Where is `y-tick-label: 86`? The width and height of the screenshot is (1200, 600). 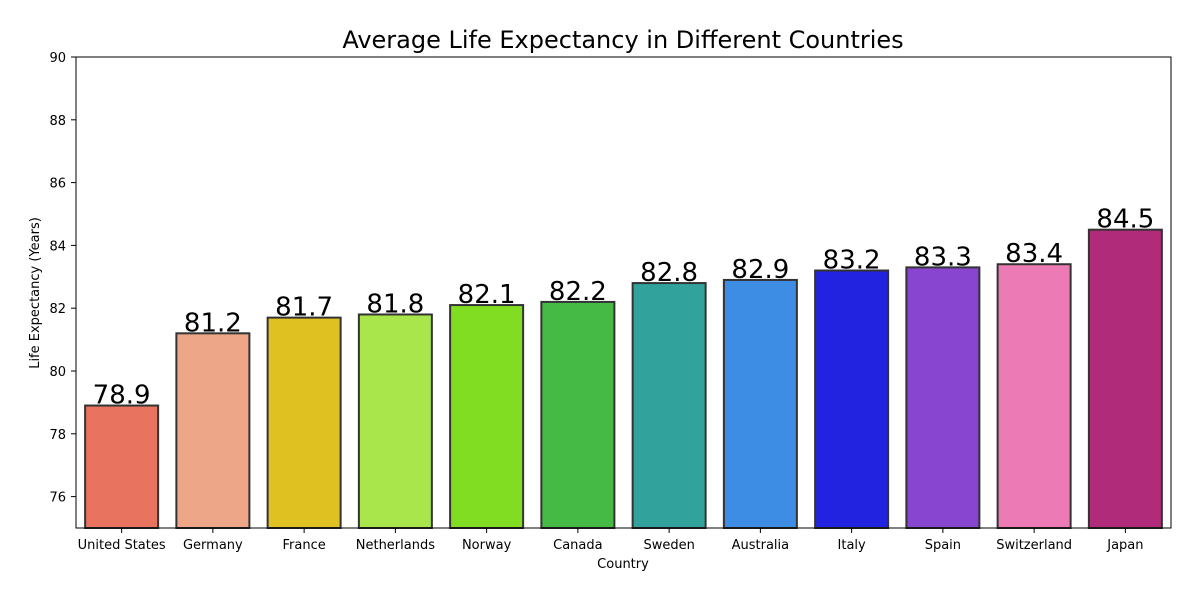
y-tick-label: 86 is located at coordinates (57, 184).